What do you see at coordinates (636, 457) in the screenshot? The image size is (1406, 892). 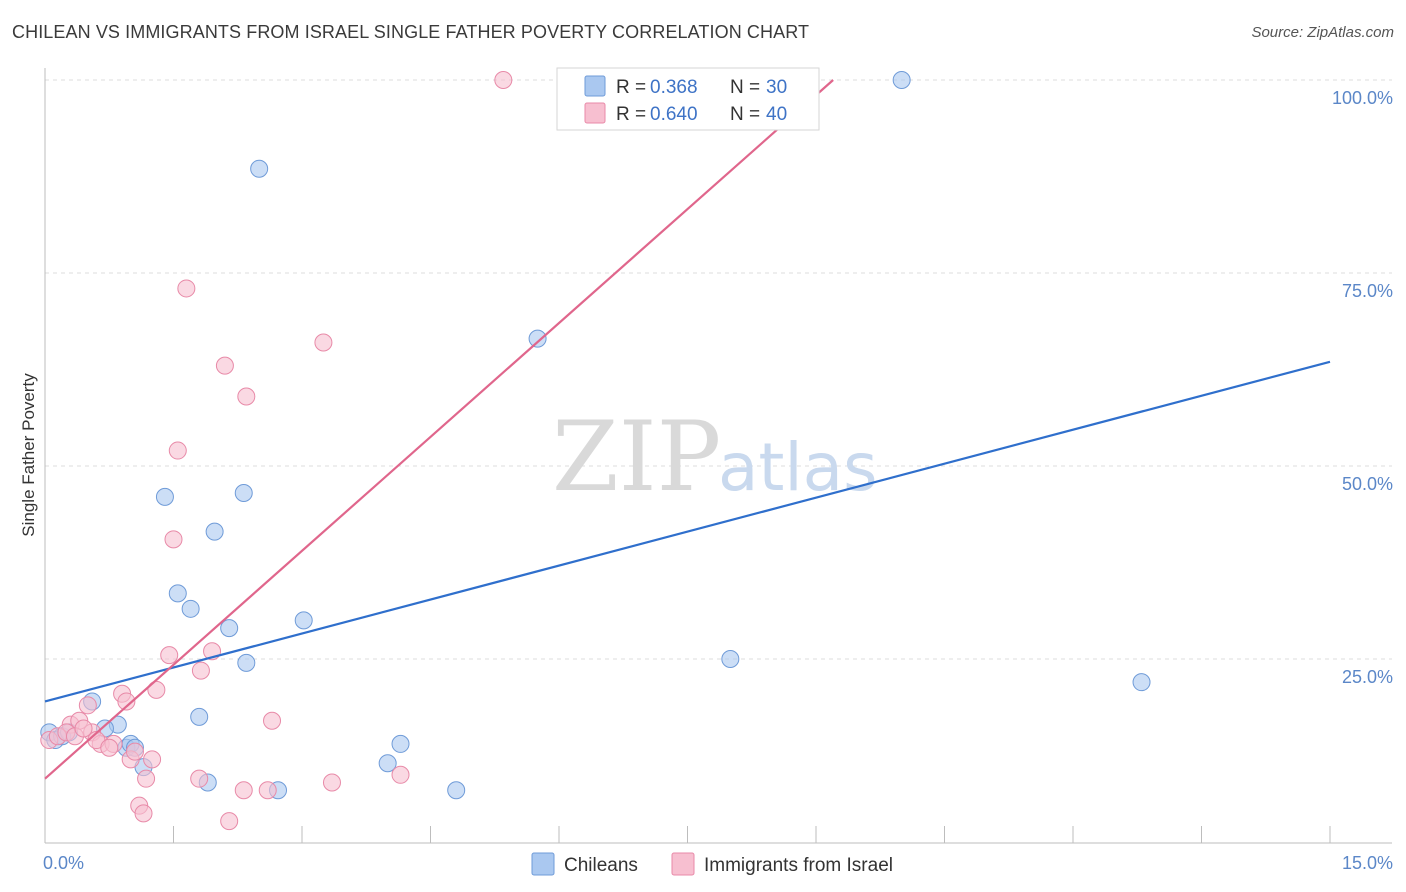 I see `watermark-zip: ZIP` at bounding box center [636, 457].